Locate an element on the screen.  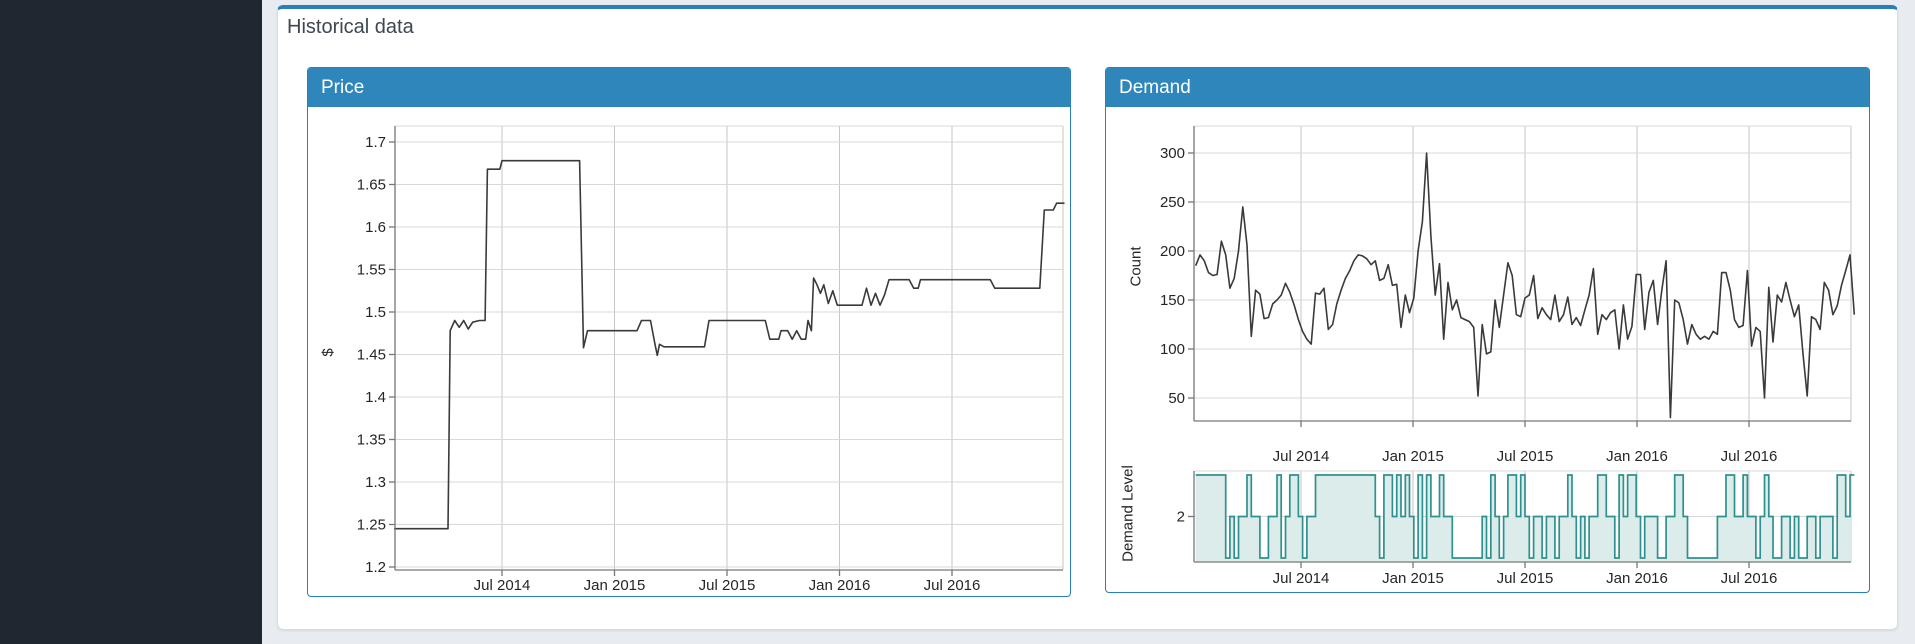
demand-level-y-axis-label: Demand Level is located at coordinates (1128, 513).